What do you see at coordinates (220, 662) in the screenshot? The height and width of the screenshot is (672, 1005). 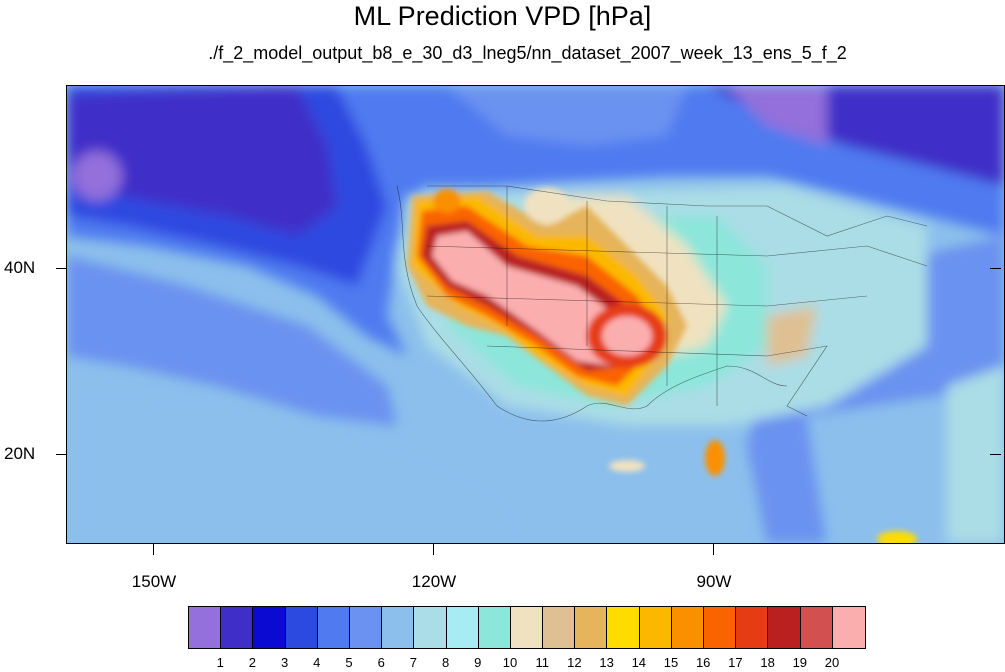 I see `colorbar-label: 1` at bounding box center [220, 662].